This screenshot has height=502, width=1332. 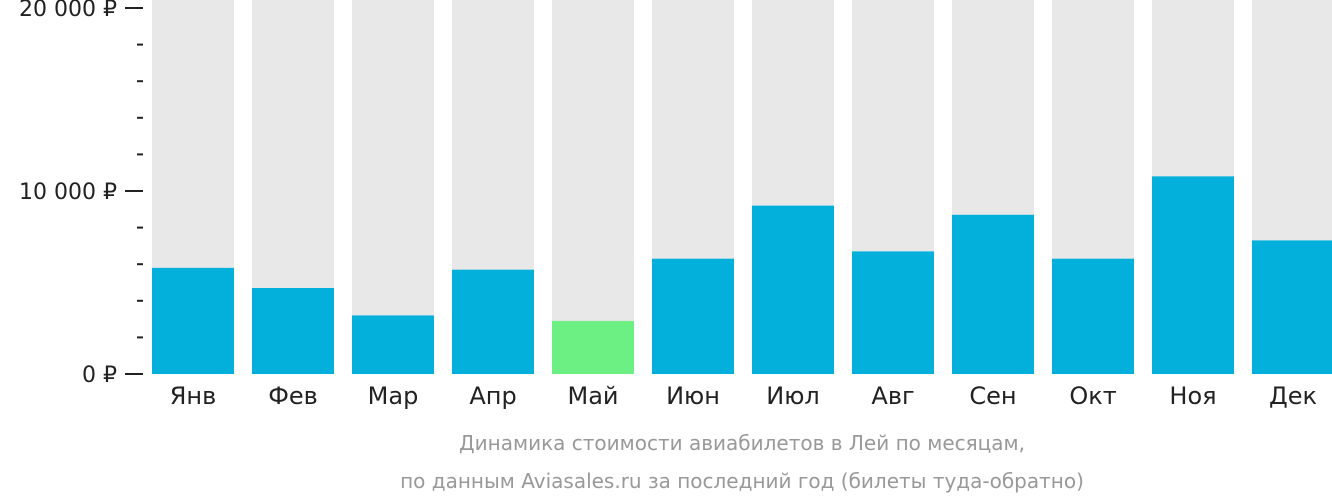 What do you see at coordinates (1192, 396) in the screenshot?
I see `x-tick-label: Ноя` at bounding box center [1192, 396].